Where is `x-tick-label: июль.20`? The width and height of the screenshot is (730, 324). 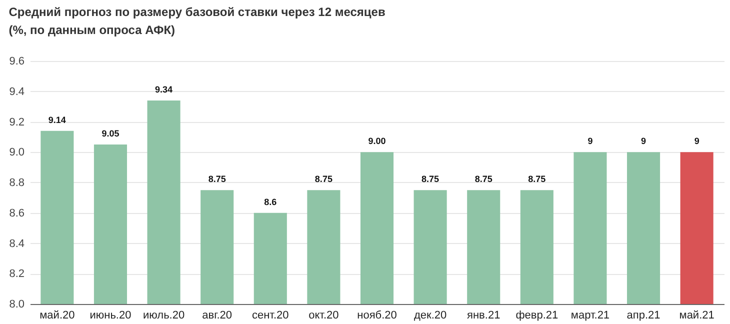 x-tick-label: июль.20 is located at coordinates (163, 316).